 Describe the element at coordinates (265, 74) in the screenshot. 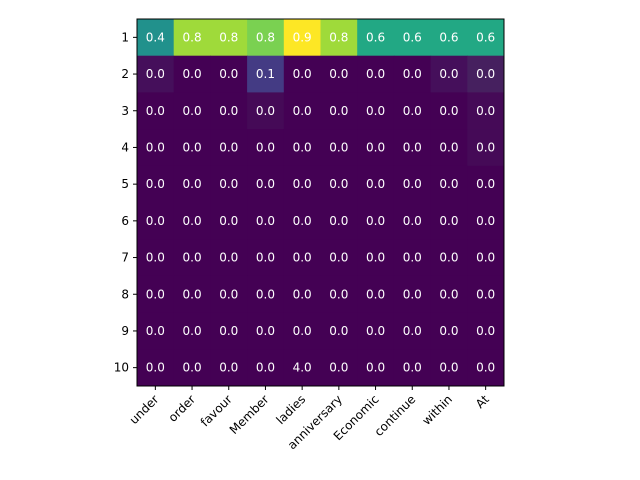

I see `cell-value-label: 0.1` at that location.